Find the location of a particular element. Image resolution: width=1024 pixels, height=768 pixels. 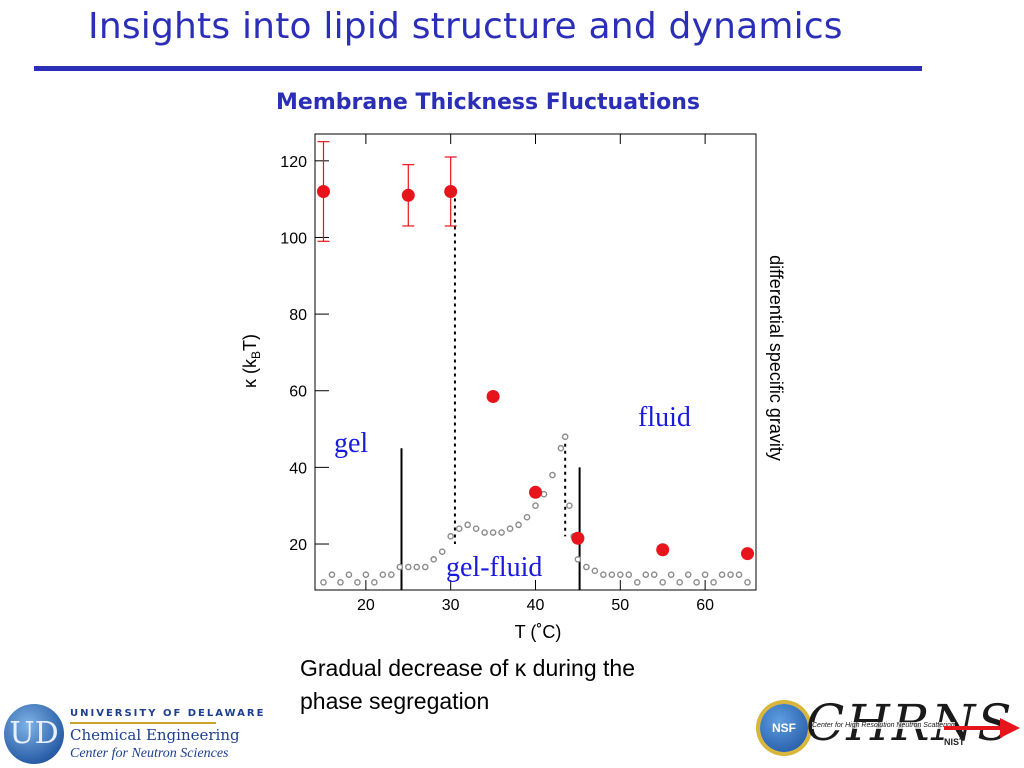

caption-line-2: phase segregation is located at coordinates (395, 701).